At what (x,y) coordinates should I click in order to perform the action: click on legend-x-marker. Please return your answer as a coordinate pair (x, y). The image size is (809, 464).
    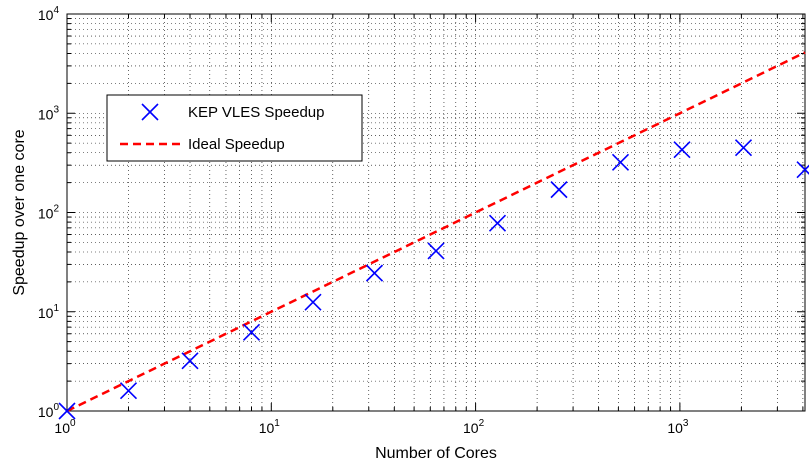
    Looking at the image, I should click on (150, 112).